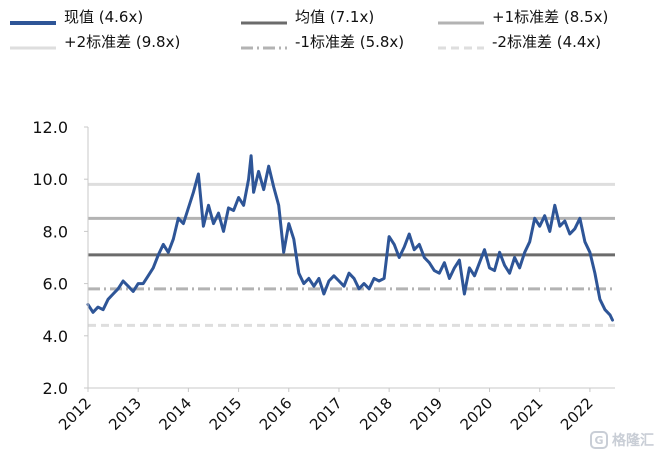 This screenshot has height=454, width=660. What do you see at coordinates (122, 41) in the screenshot?
I see `legend-label-plus2: +2标准差 (9.8x)` at bounding box center [122, 41].